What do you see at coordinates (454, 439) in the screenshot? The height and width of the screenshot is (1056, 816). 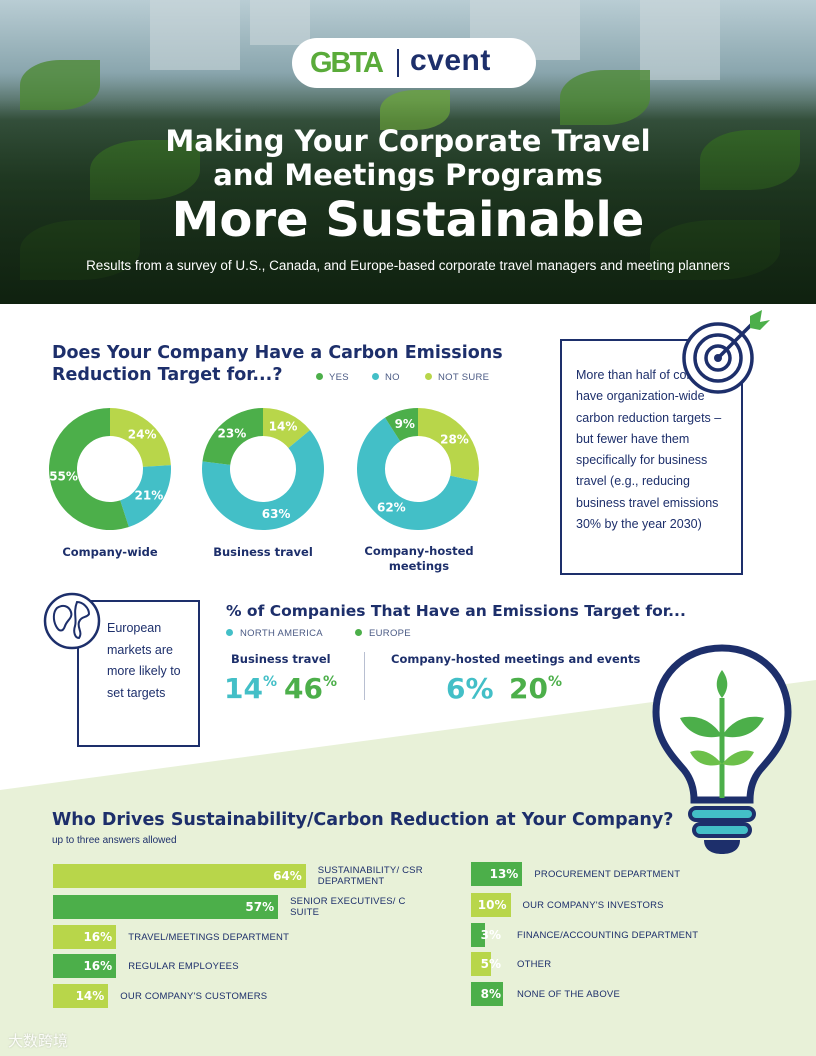 I see `donut-slice-label: 28%` at bounding box center [454, 439].